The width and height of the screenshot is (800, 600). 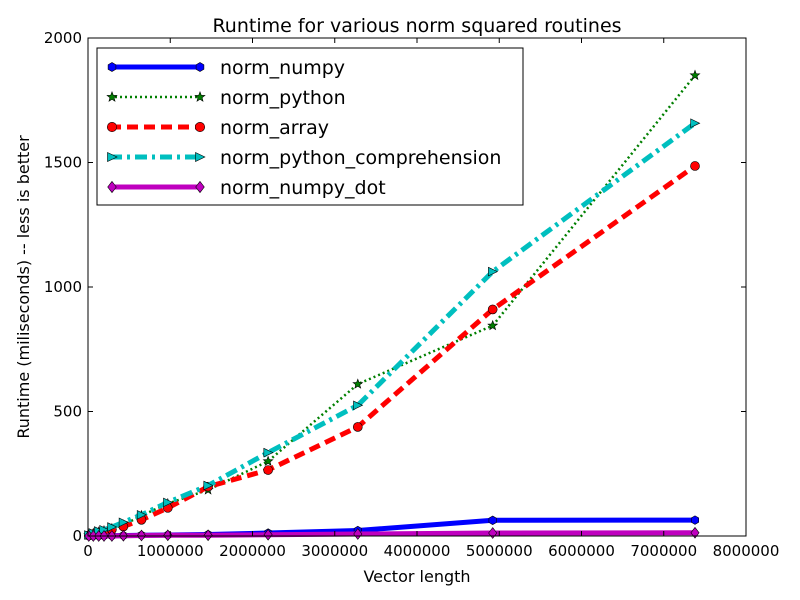 What do you see at coordinates (63, 38) in the screenshot?
I see `y-tick-label: 2000` at bounding box center [63, 38].